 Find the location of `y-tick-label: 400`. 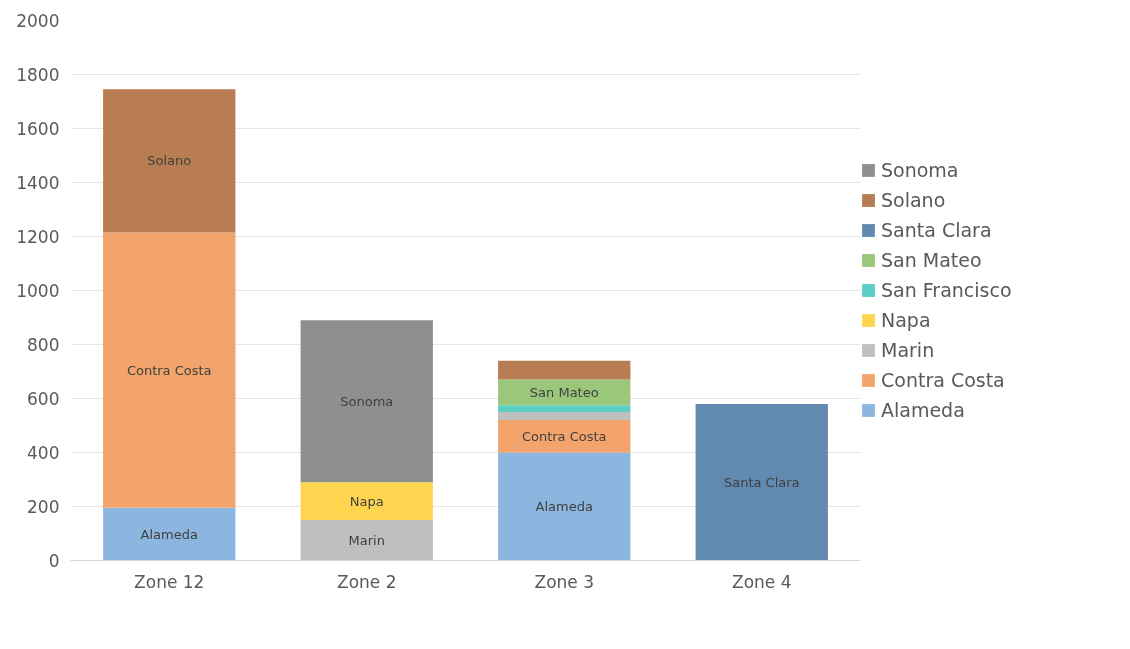

y-tick-label: 400 is located at coordinates (43, 453).